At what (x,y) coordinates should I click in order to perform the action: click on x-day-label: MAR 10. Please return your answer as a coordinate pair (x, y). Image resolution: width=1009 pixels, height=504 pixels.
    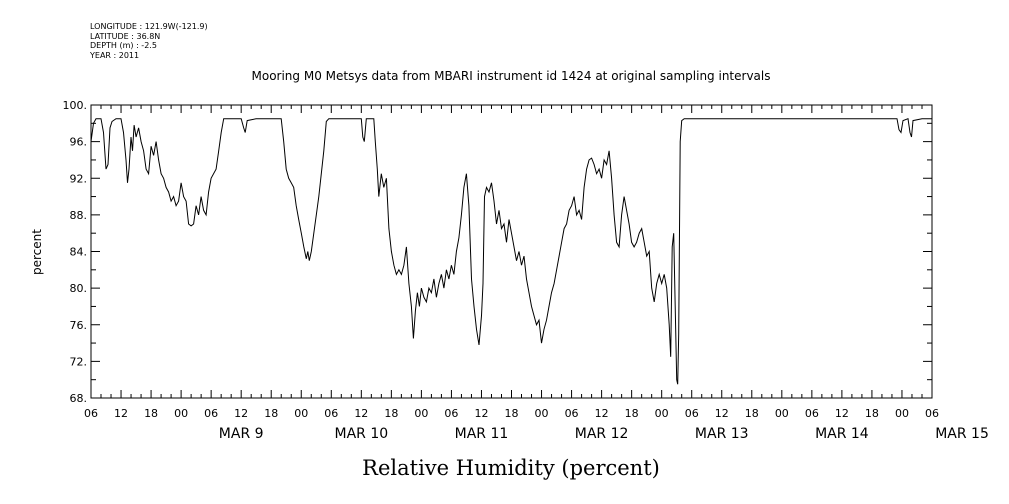
    Looking at the image, I should click on (361, 434).